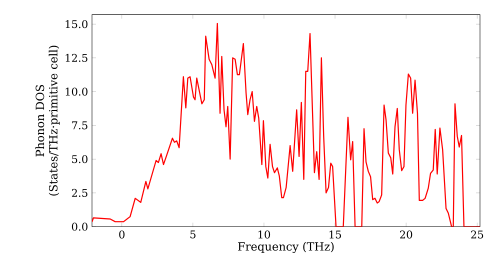  I want to click on x-tick-label: 15, so click(335, 234).